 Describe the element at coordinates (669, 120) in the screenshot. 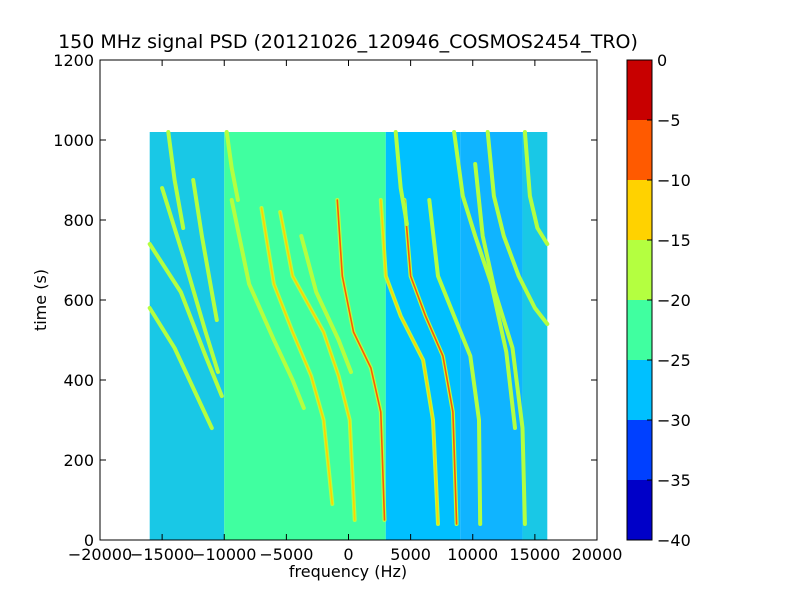

I see `colorbar-tick-label: −5` at that location.